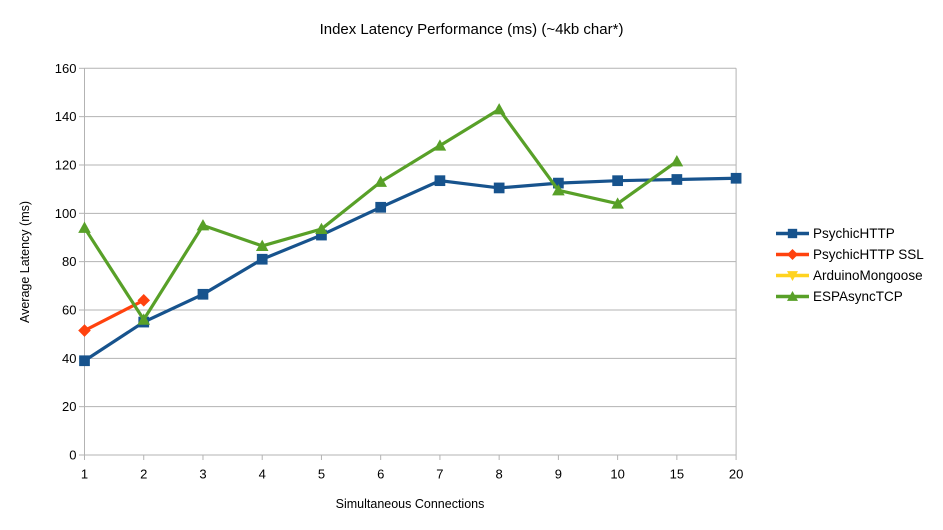 The width and height of the screenshot is (943, 530). I want to click on legend-marker-triangle-down-icon, so click(792, 276).